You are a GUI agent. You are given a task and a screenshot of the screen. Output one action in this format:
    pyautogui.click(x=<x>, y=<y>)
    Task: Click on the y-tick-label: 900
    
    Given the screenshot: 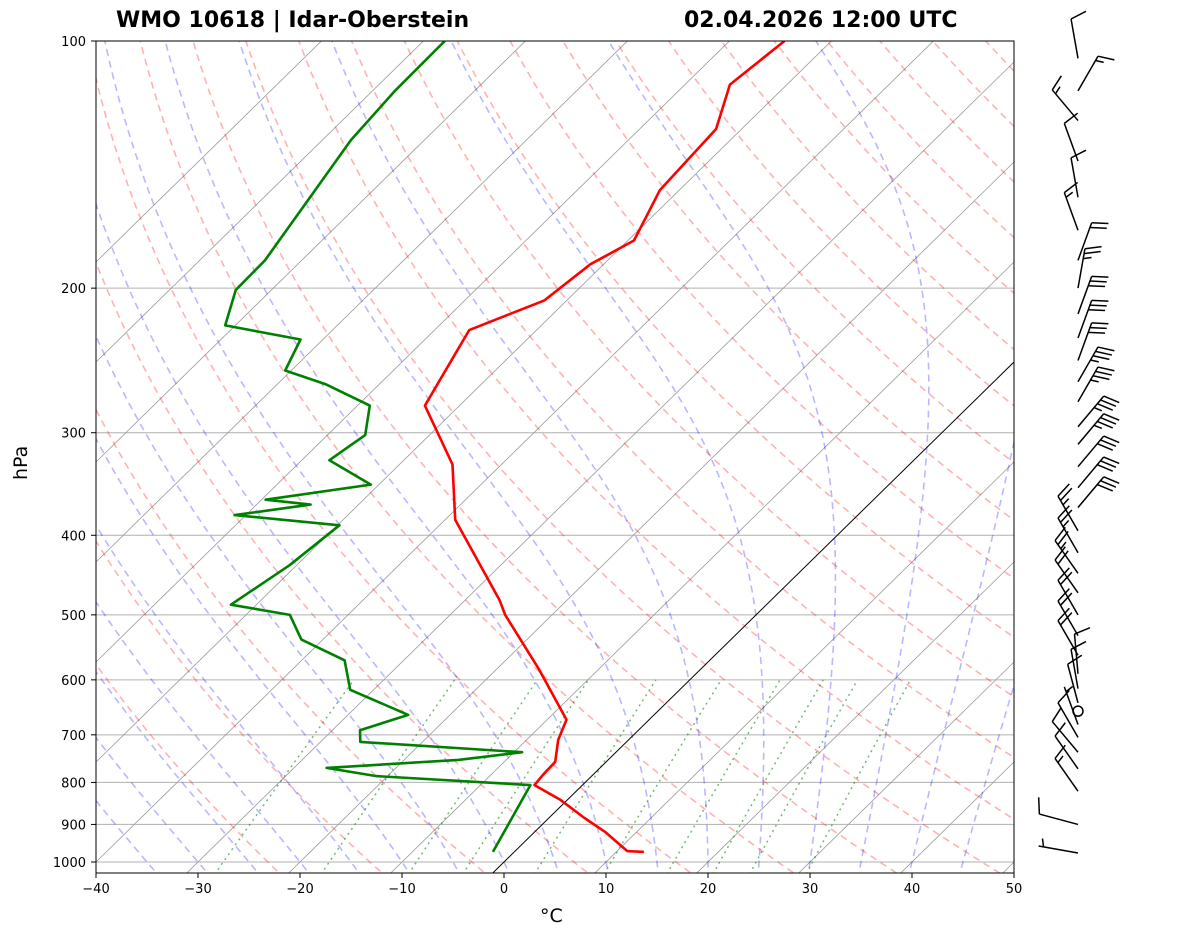 What is the action you would take?
    pyautogui.click(x=73, y=825)
    